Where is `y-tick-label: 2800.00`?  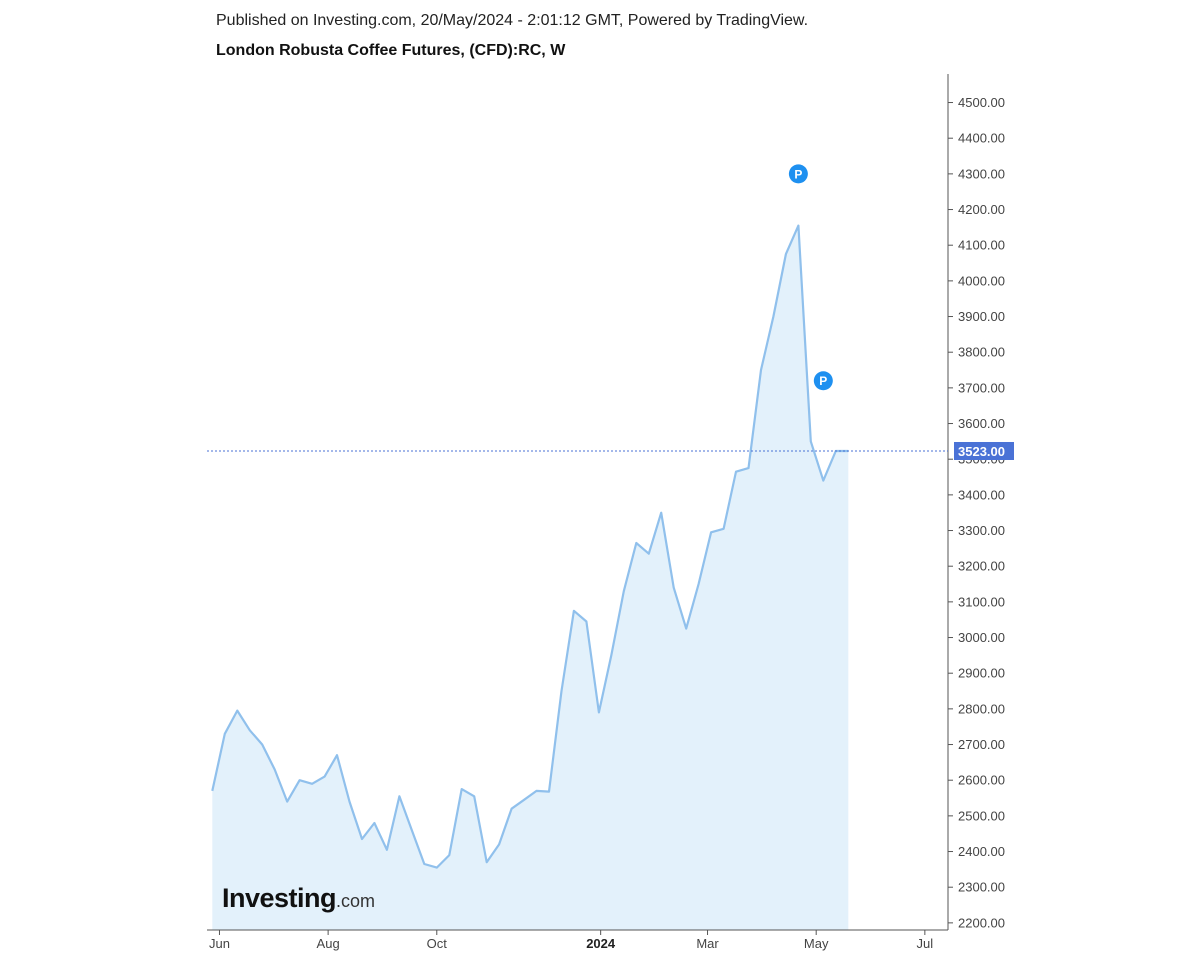 y-tick-label: 2800.00 is located at coordinates (981, 708).